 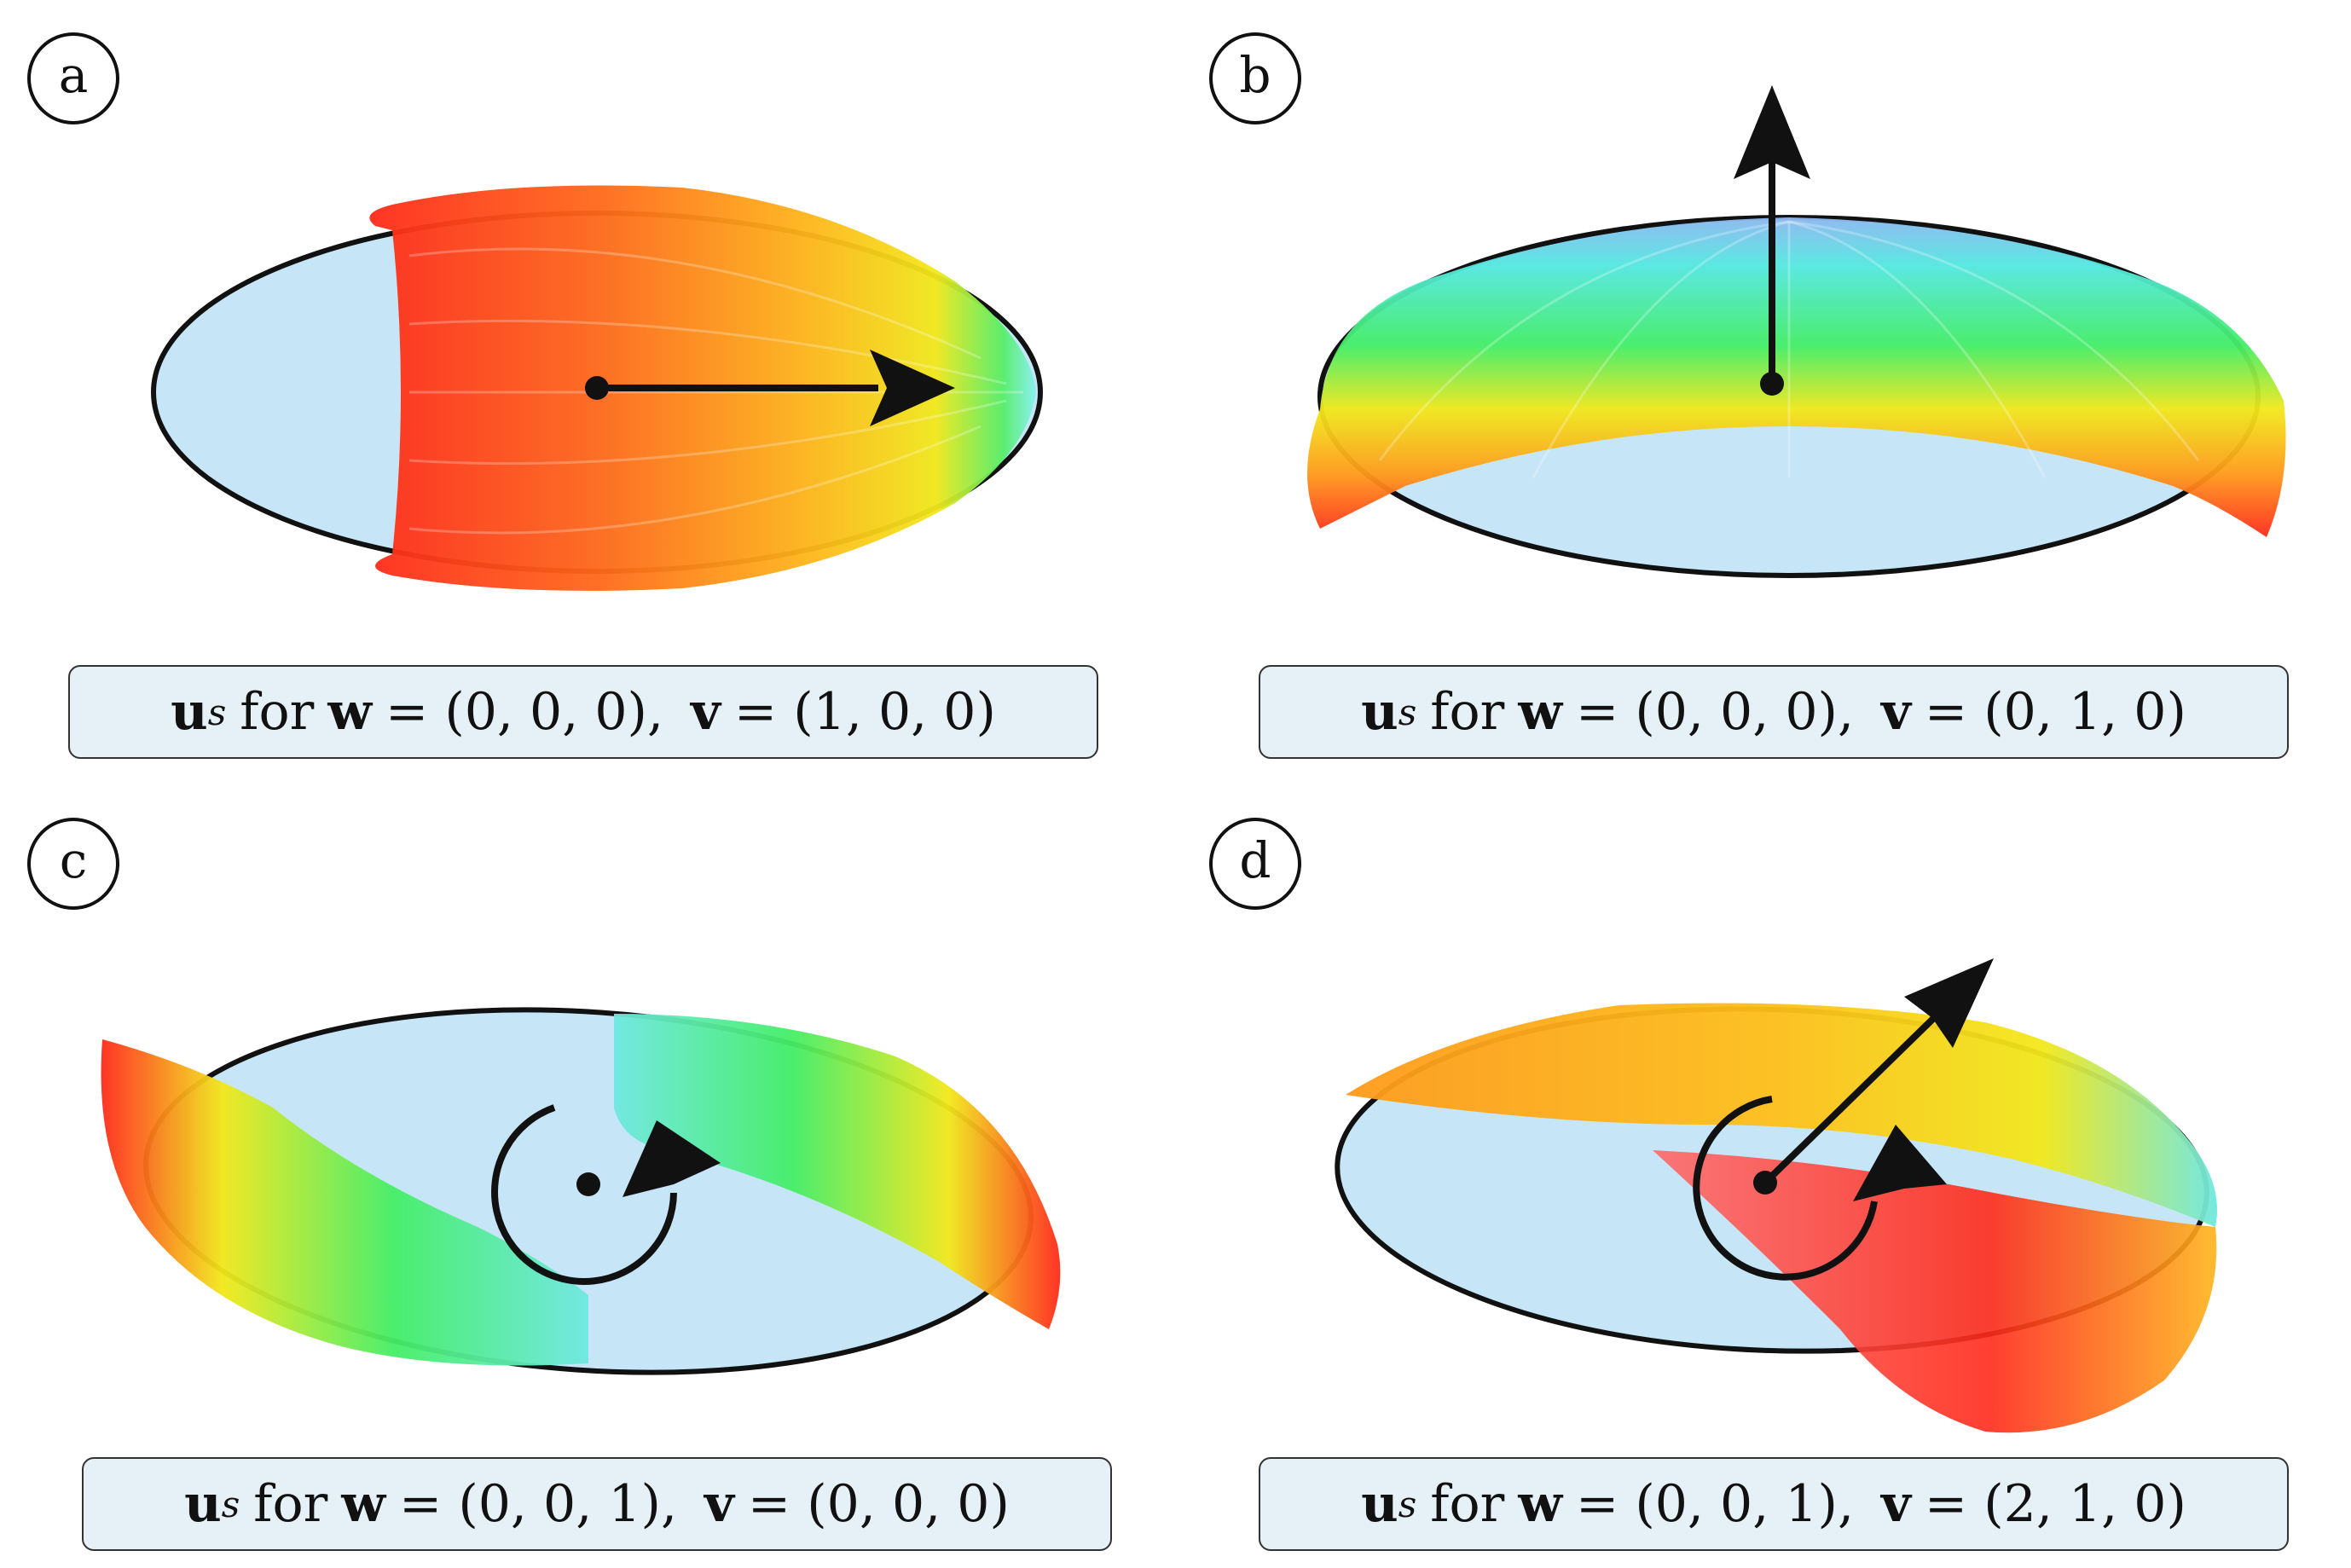 I want to click on rotation-indicator-c, so click(x=606, y=1194).